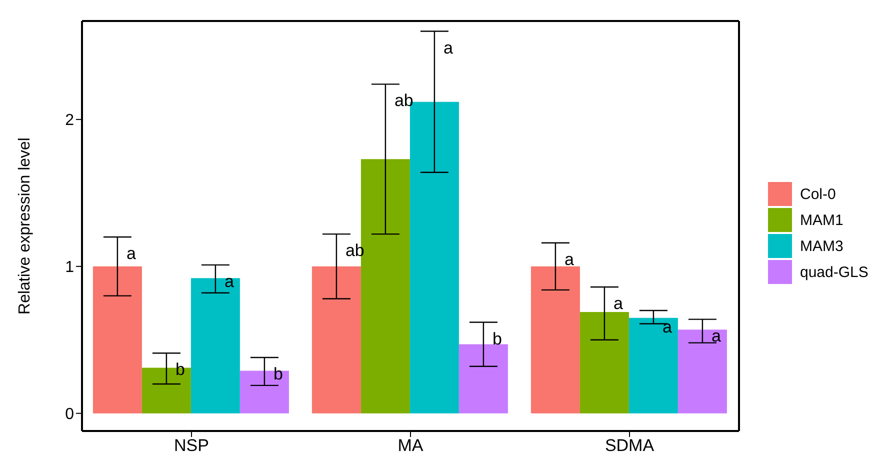 Image resolution: width=887 pixels, height=466 pixels. Describe the element at coordinates (191, 446) in the screenshot. I see `x-tick-label: NSP` at that location.